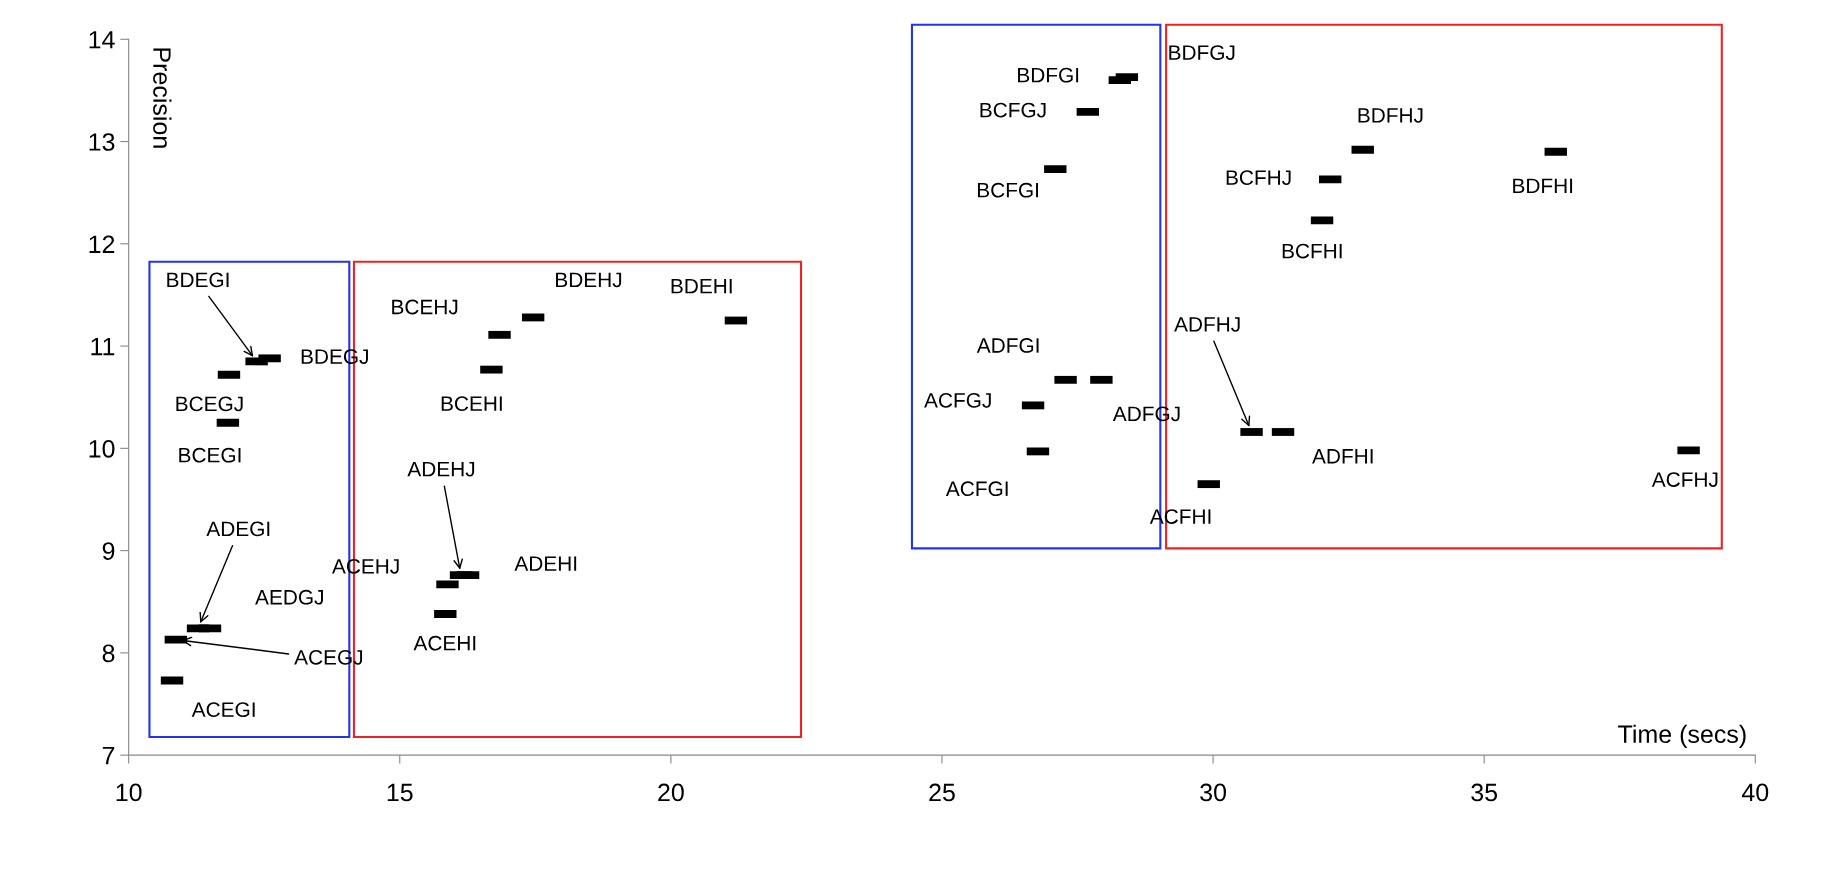 The width and height of the screenshot is (1838, 873). What do you see at coordinates (444, 643) in the screenshot?
I see `data-label: ACEHI` at bounding box center [444, 643].